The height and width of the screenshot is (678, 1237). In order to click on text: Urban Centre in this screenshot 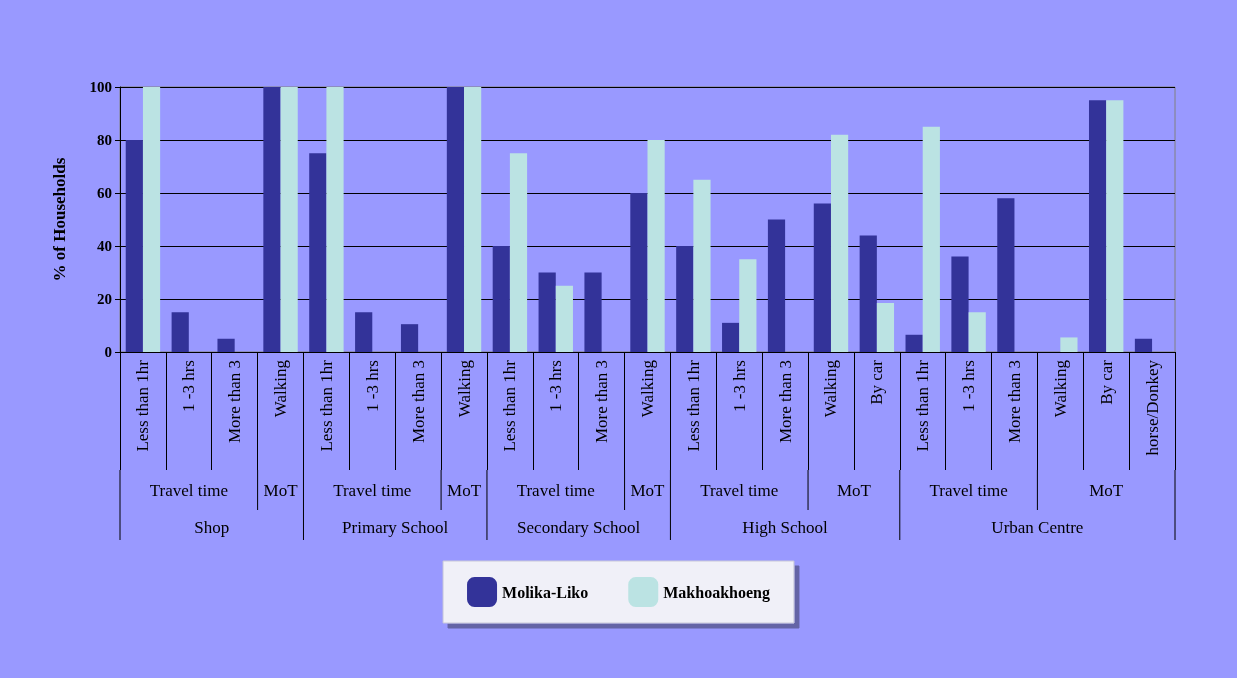, I will do `click(1037, 527)`.